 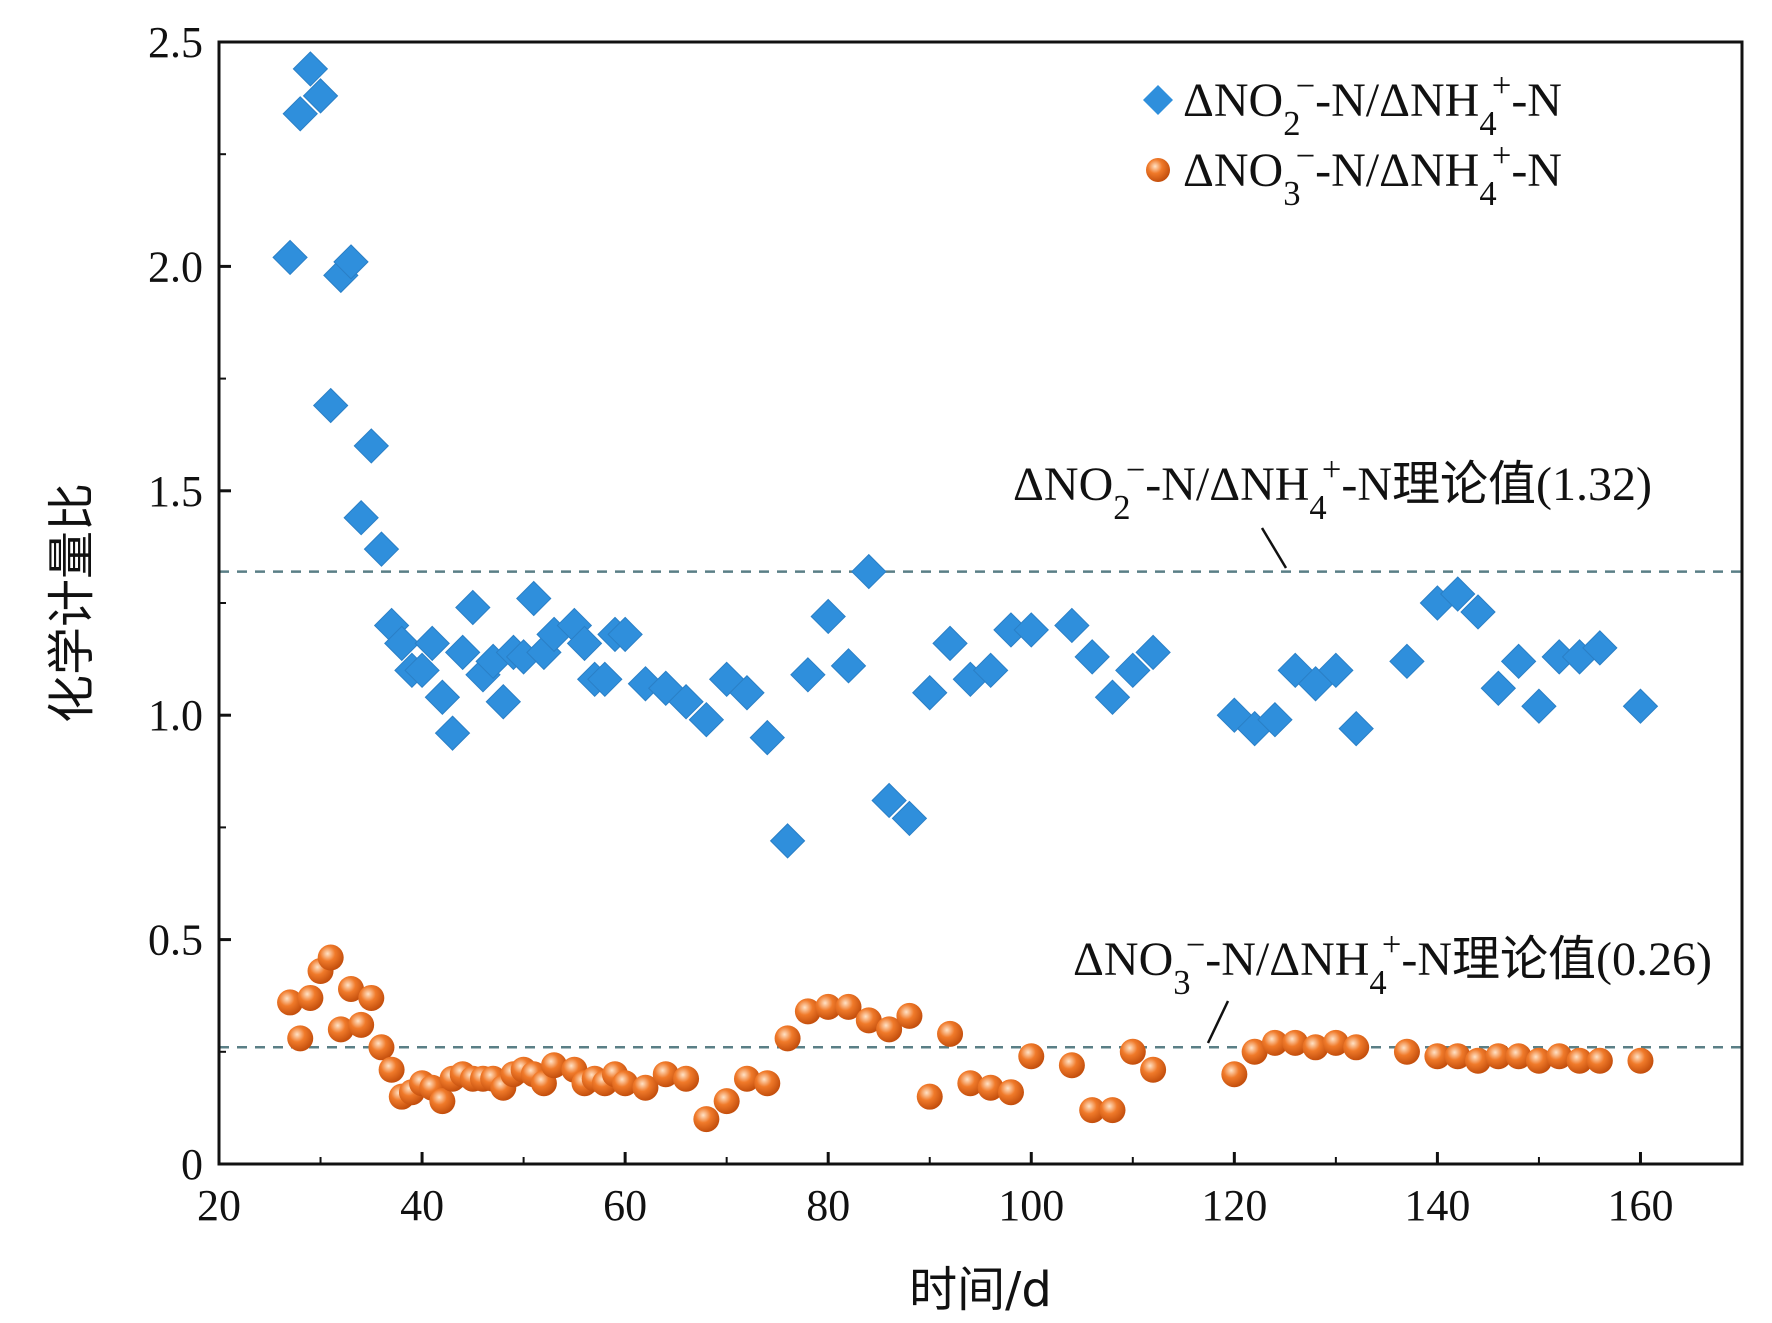 What do you see at coordinates (192, 1164) in the screenshot?
I see `y-tick-label: 0` at bounding box center [192, 1164].